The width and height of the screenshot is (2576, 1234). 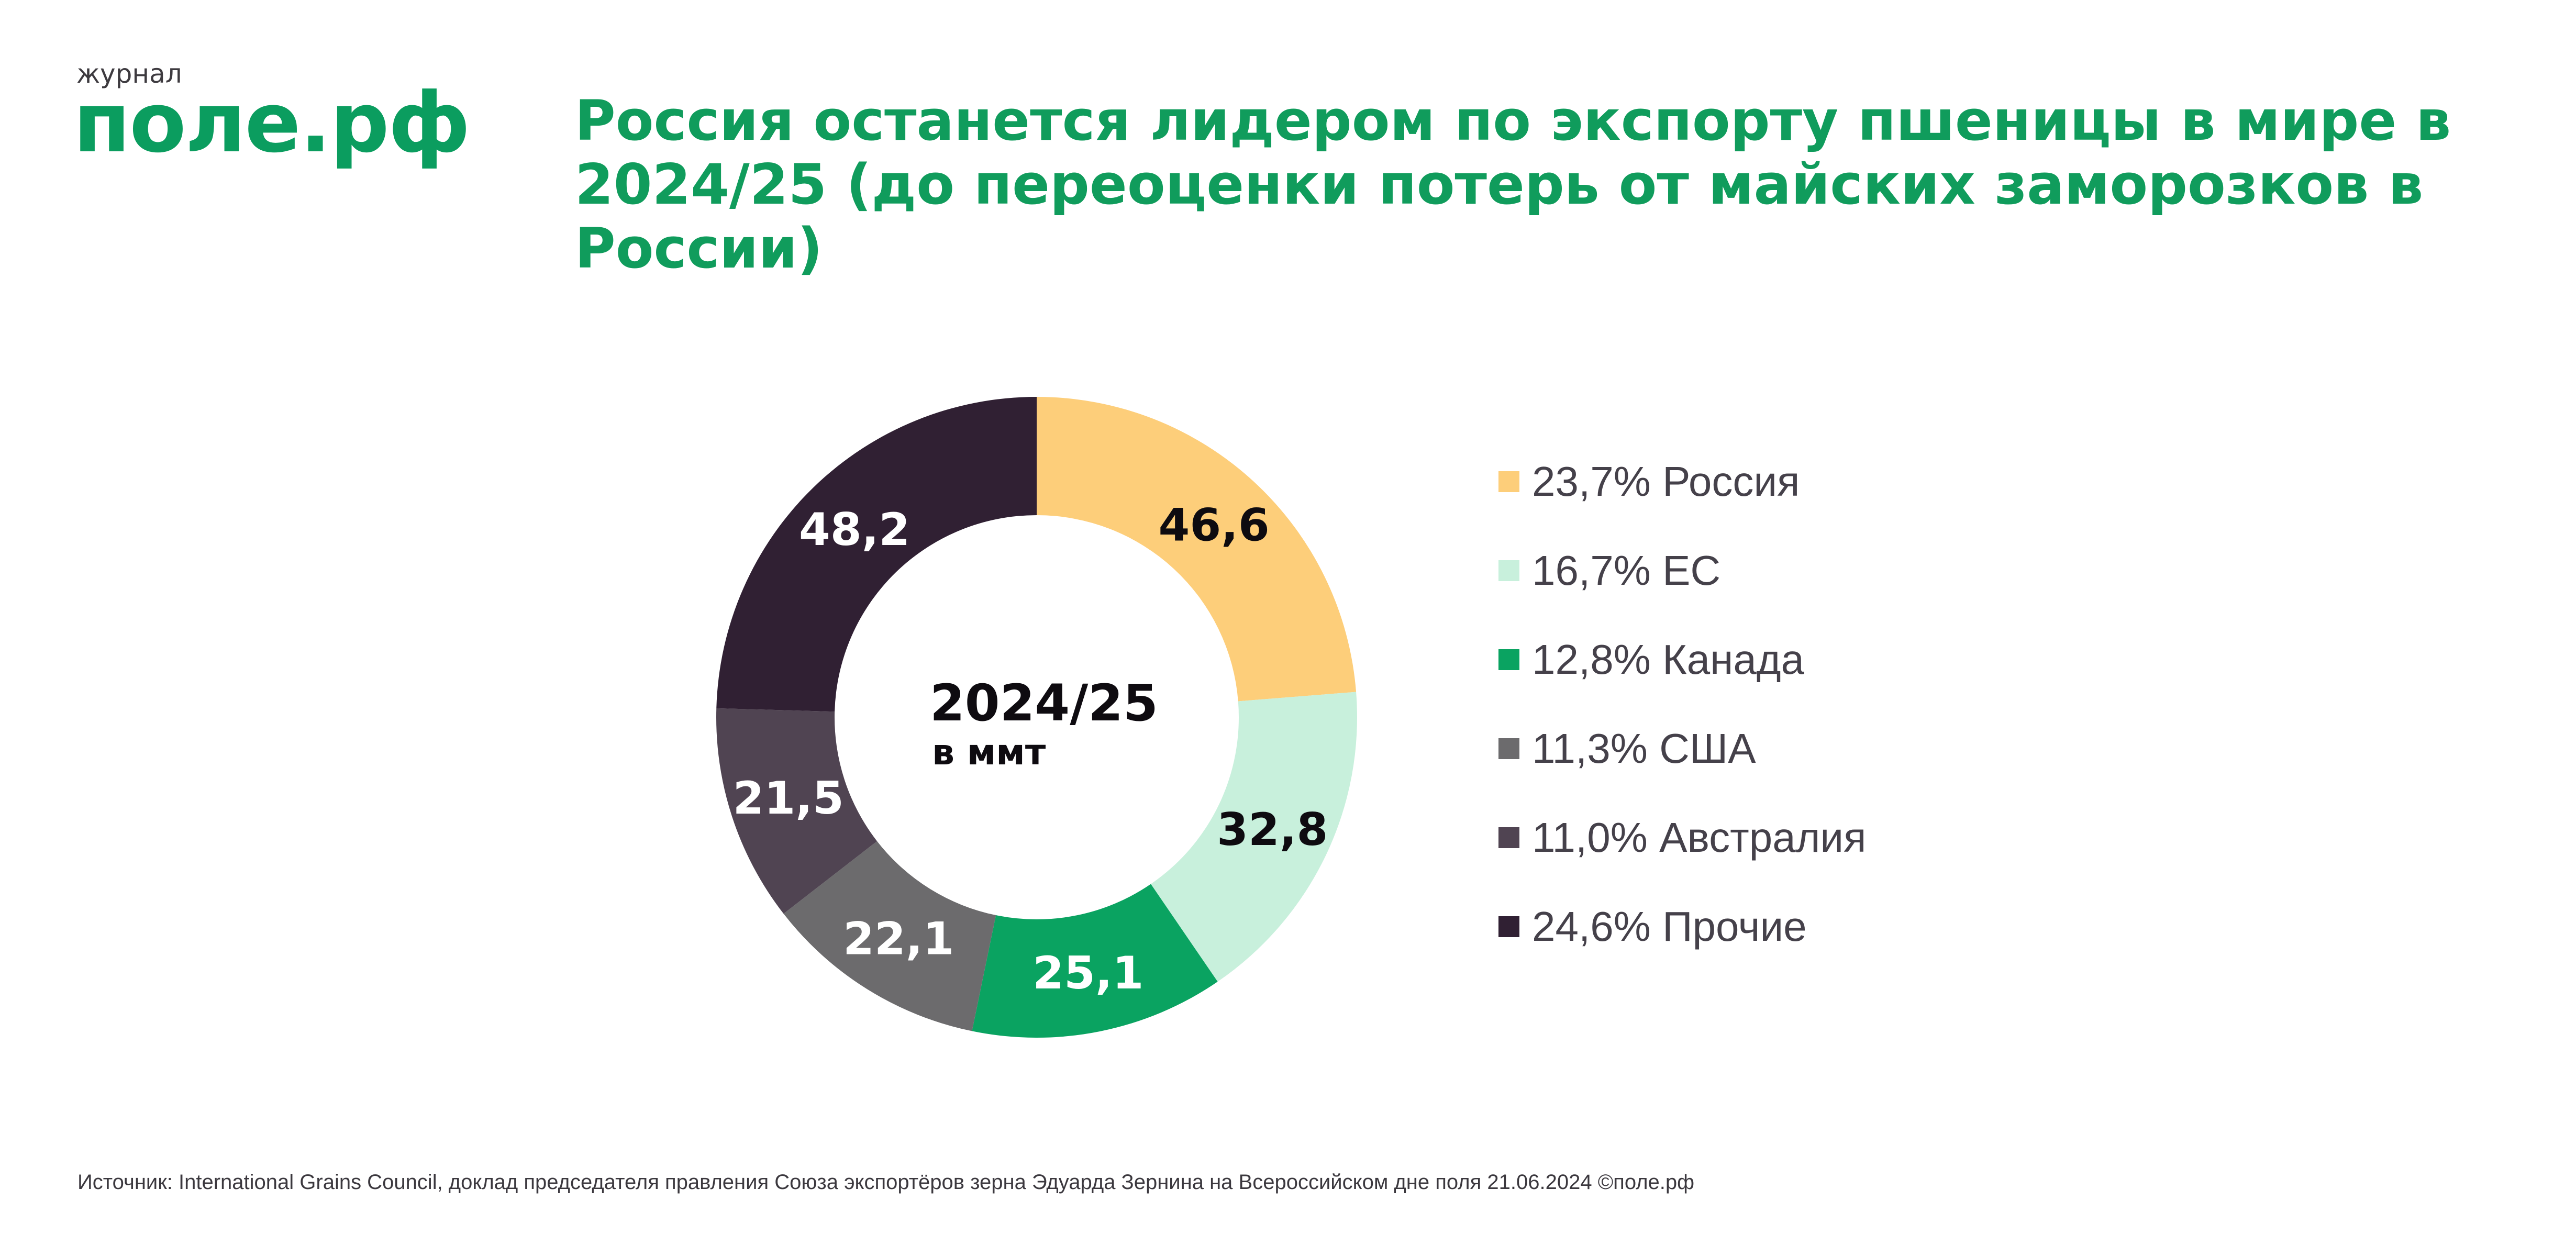 I want to click on donut-slice-label: 48,2, so click(x=854, y=530).